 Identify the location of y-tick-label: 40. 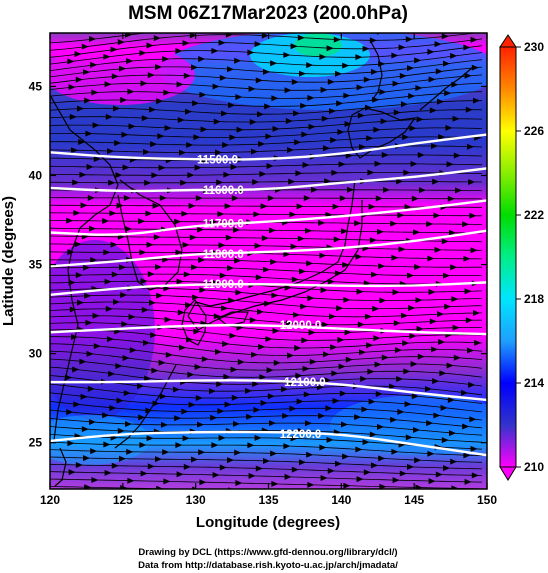
(36, 176).